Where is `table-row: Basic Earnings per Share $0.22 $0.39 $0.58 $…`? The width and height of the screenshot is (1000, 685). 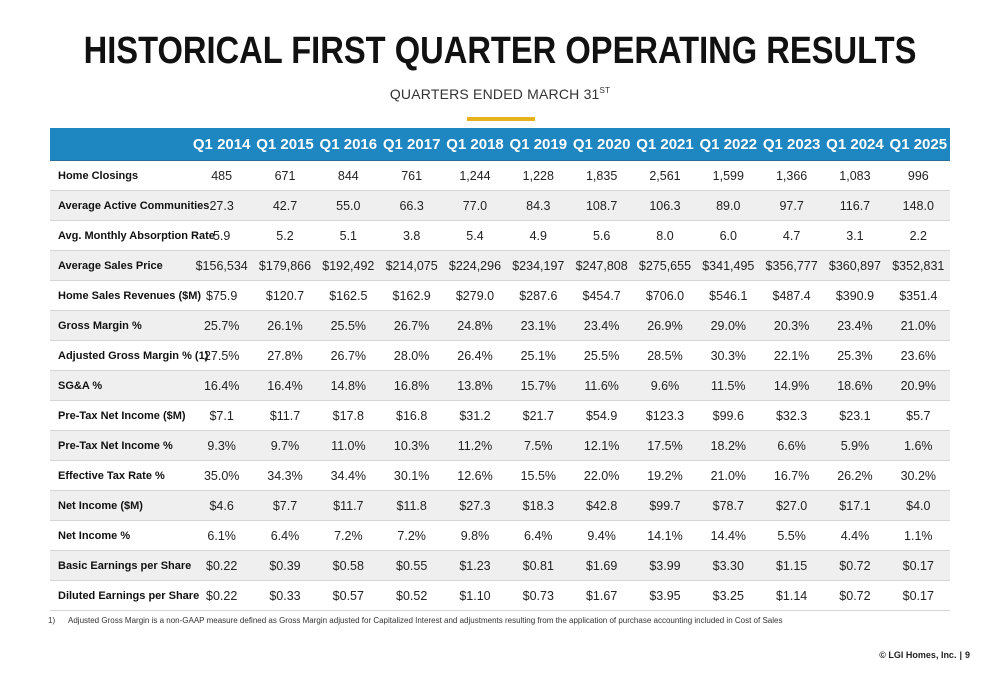
table-row: Basic Earnings per Share $0.22 $0.39 $0.58 $… is located at coordinates (500, 565).